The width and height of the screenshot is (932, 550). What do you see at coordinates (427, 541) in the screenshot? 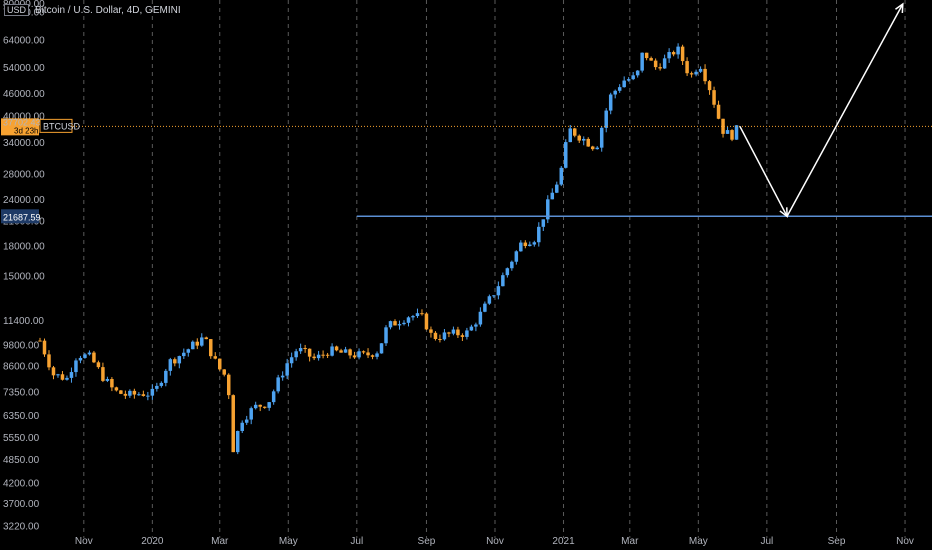
I see `x-tick-label: Sep` at bounding box center [427, 541].